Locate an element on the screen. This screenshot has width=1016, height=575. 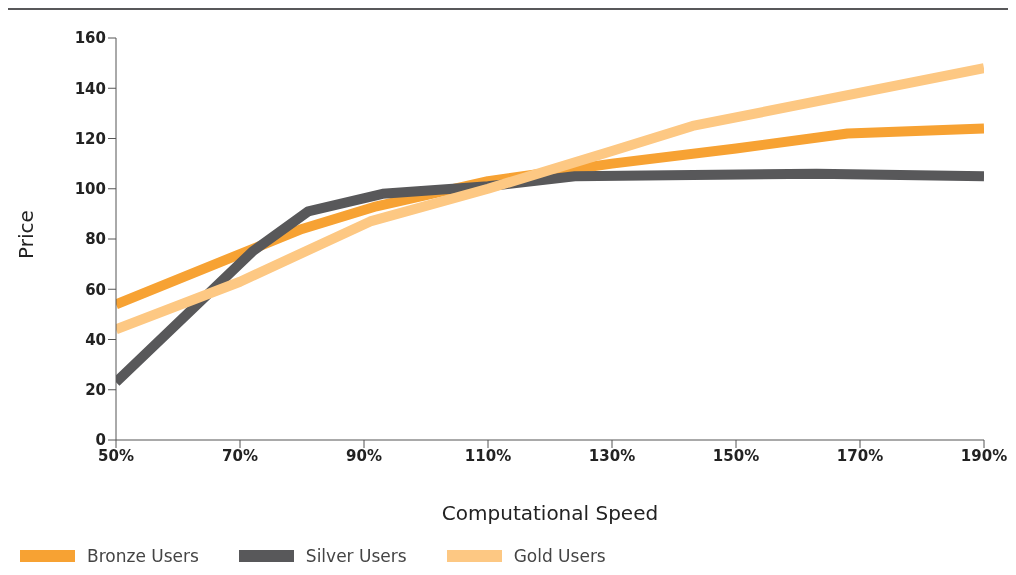
x-tick-label: 130% is located at coordinates (612, 455).